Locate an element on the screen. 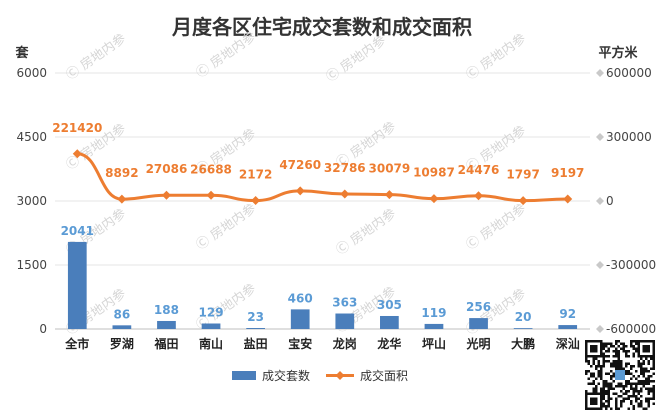 This screenshot has width=662, height=416. bar-data-label: 256 is located at coordinates (478, 307).